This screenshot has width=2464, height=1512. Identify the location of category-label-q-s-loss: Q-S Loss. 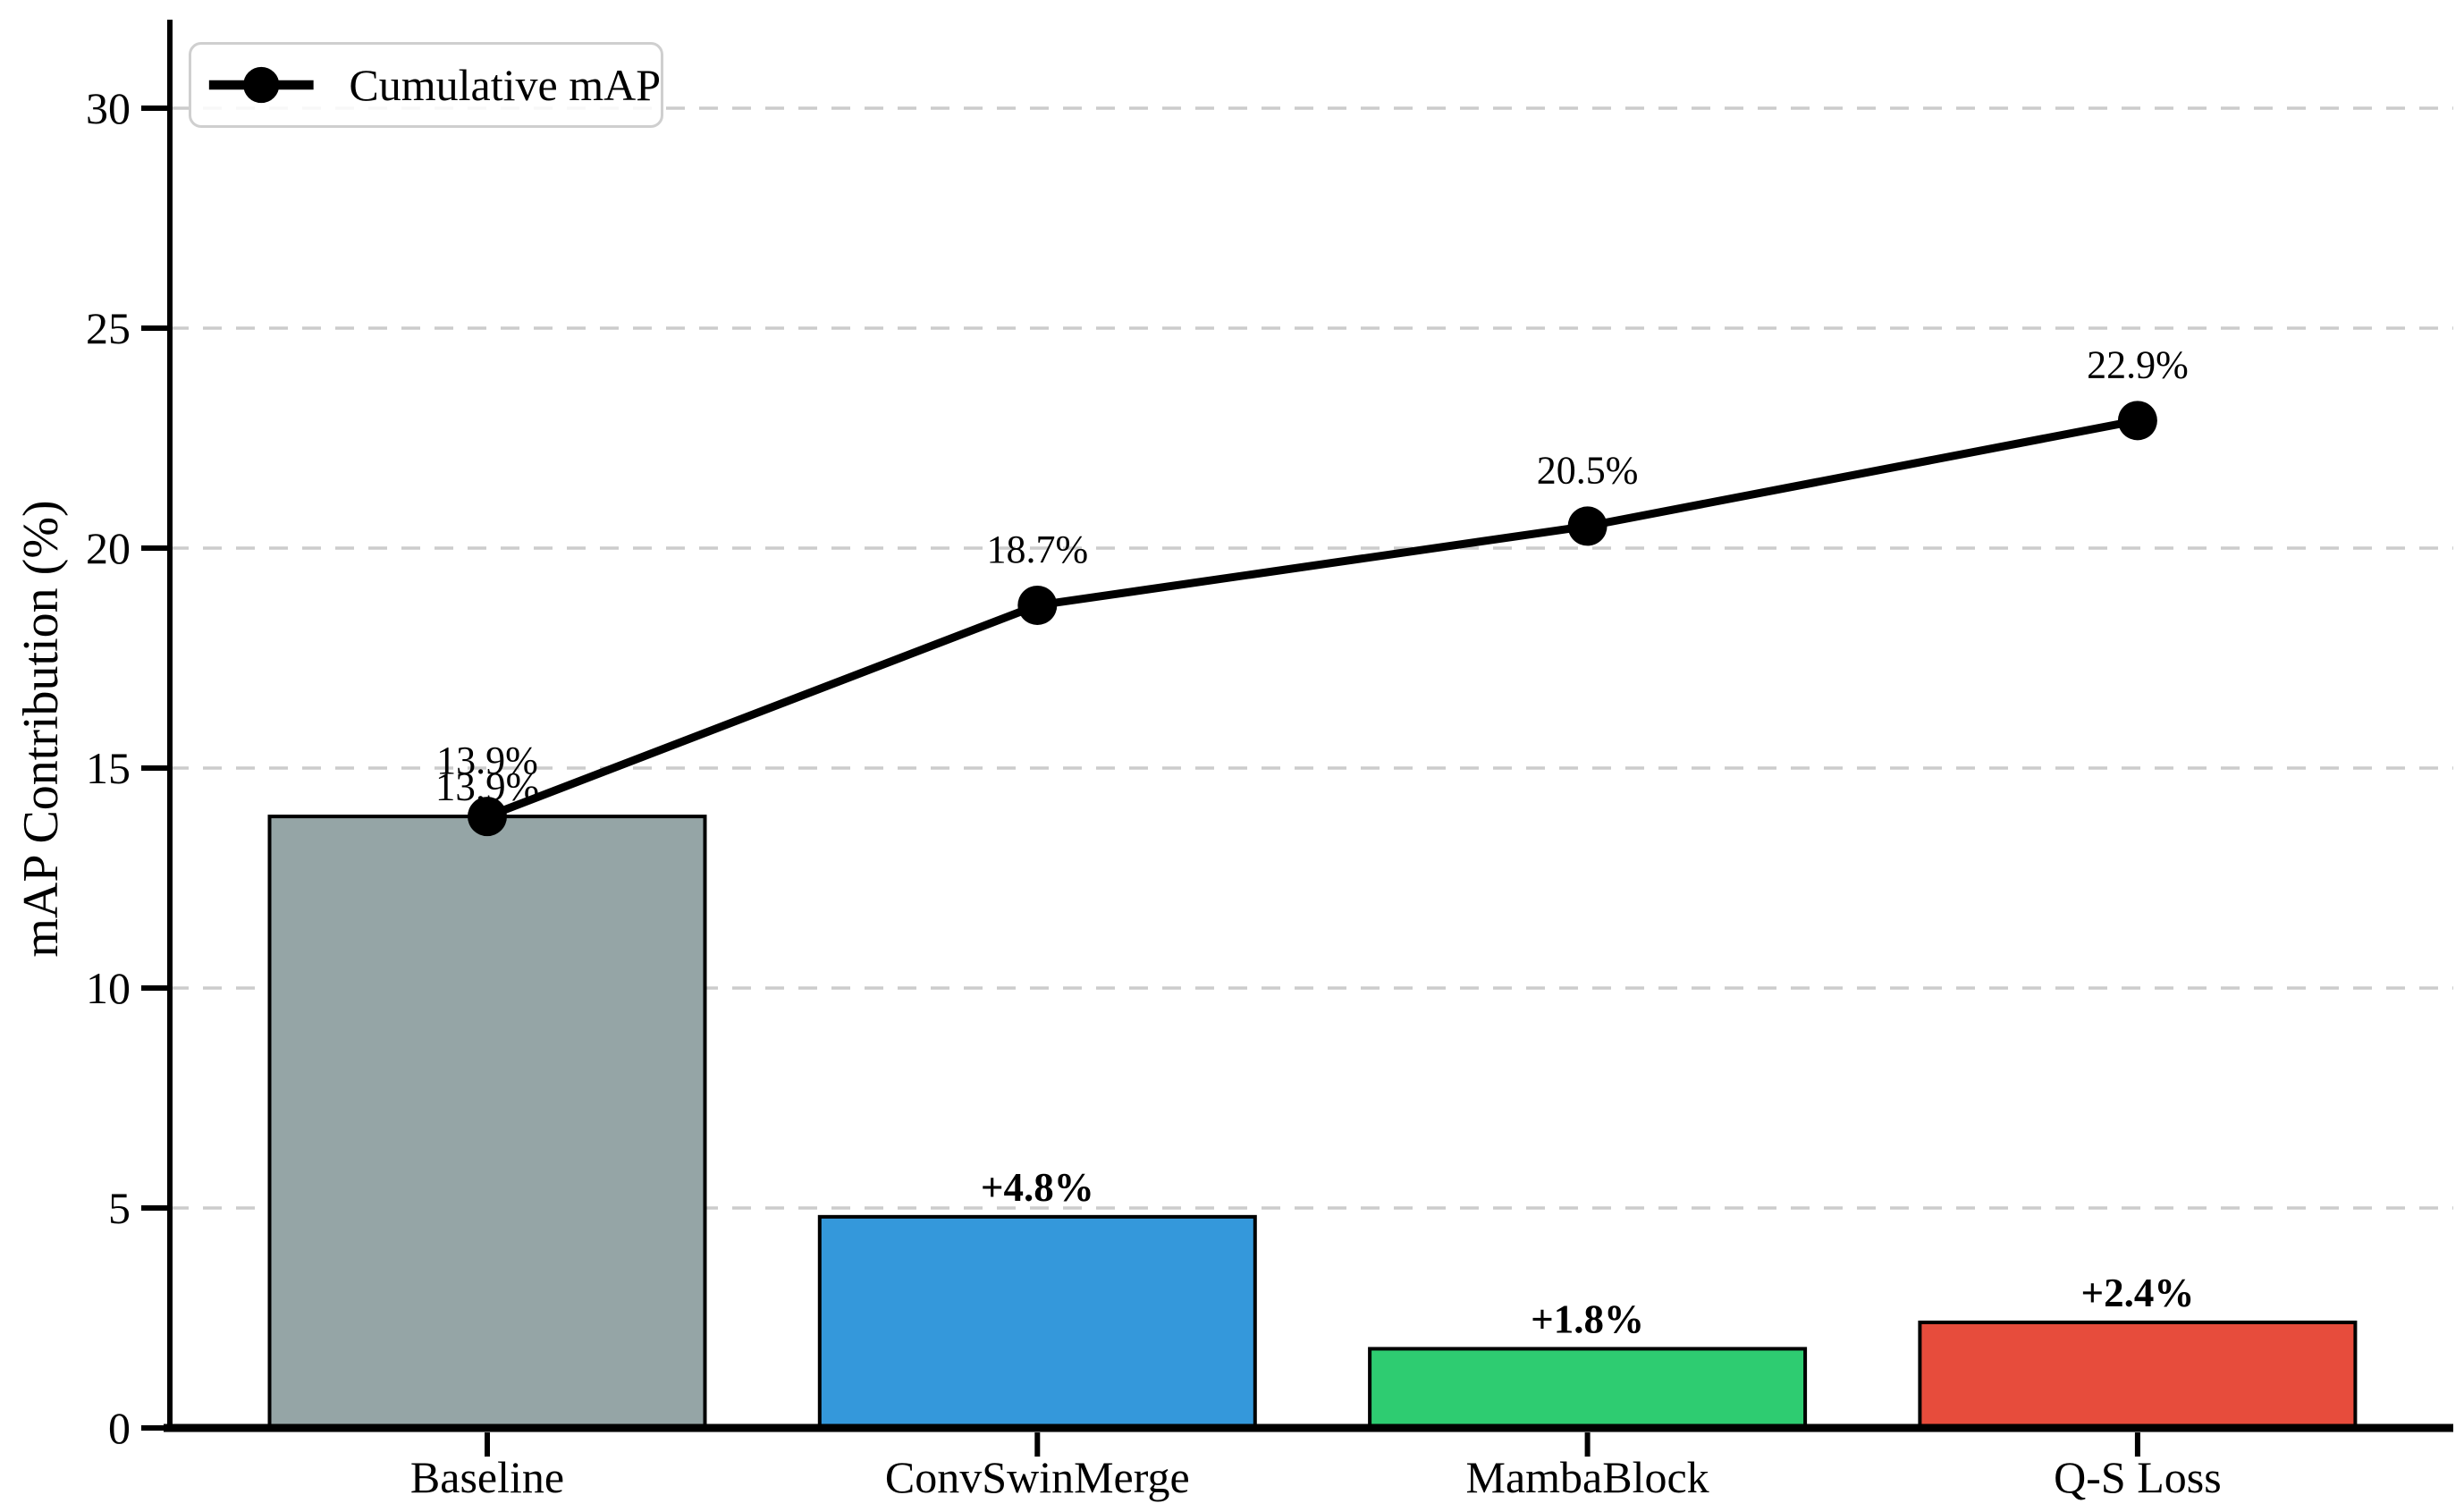
(2138, 1477).